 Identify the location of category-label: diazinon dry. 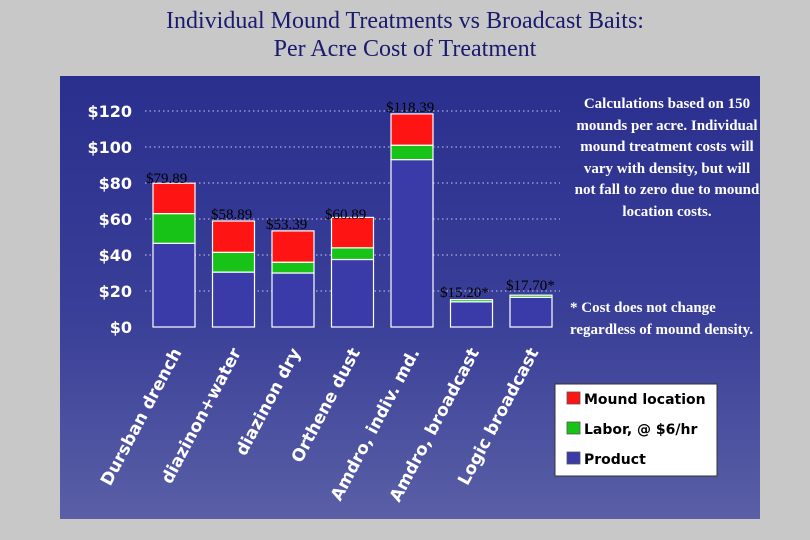
(268, 402).